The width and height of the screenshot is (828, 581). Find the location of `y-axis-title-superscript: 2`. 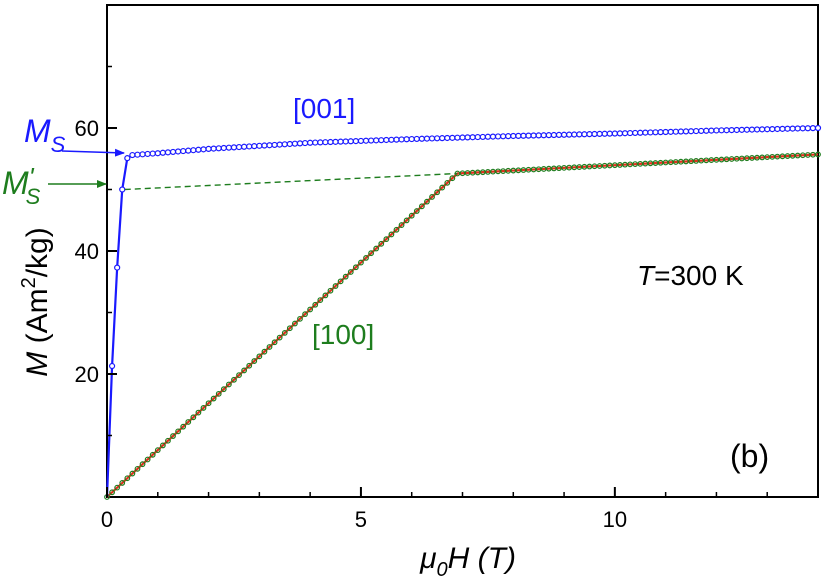

y-axis-title-superscript: 2 is located at coordinates (29, 282).